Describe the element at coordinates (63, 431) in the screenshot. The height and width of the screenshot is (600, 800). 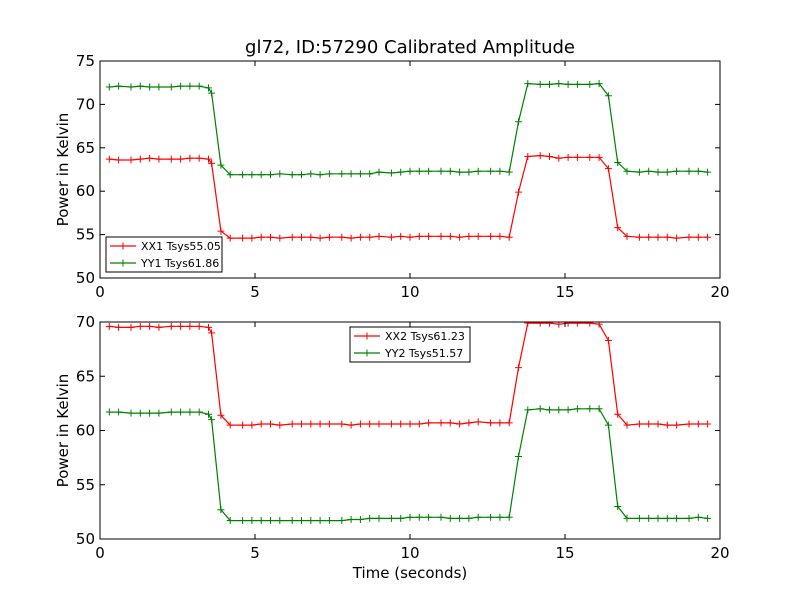
I see `y-axis-label: Power in Kelvin` at that location.